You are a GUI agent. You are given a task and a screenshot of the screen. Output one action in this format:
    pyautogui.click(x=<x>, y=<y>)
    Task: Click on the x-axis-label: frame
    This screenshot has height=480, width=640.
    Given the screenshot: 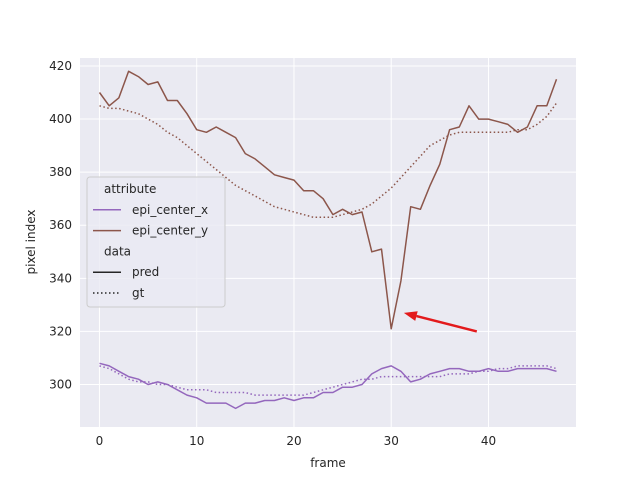 What is the action you would take?
    pyautogui.click(x=328, y=463)
    